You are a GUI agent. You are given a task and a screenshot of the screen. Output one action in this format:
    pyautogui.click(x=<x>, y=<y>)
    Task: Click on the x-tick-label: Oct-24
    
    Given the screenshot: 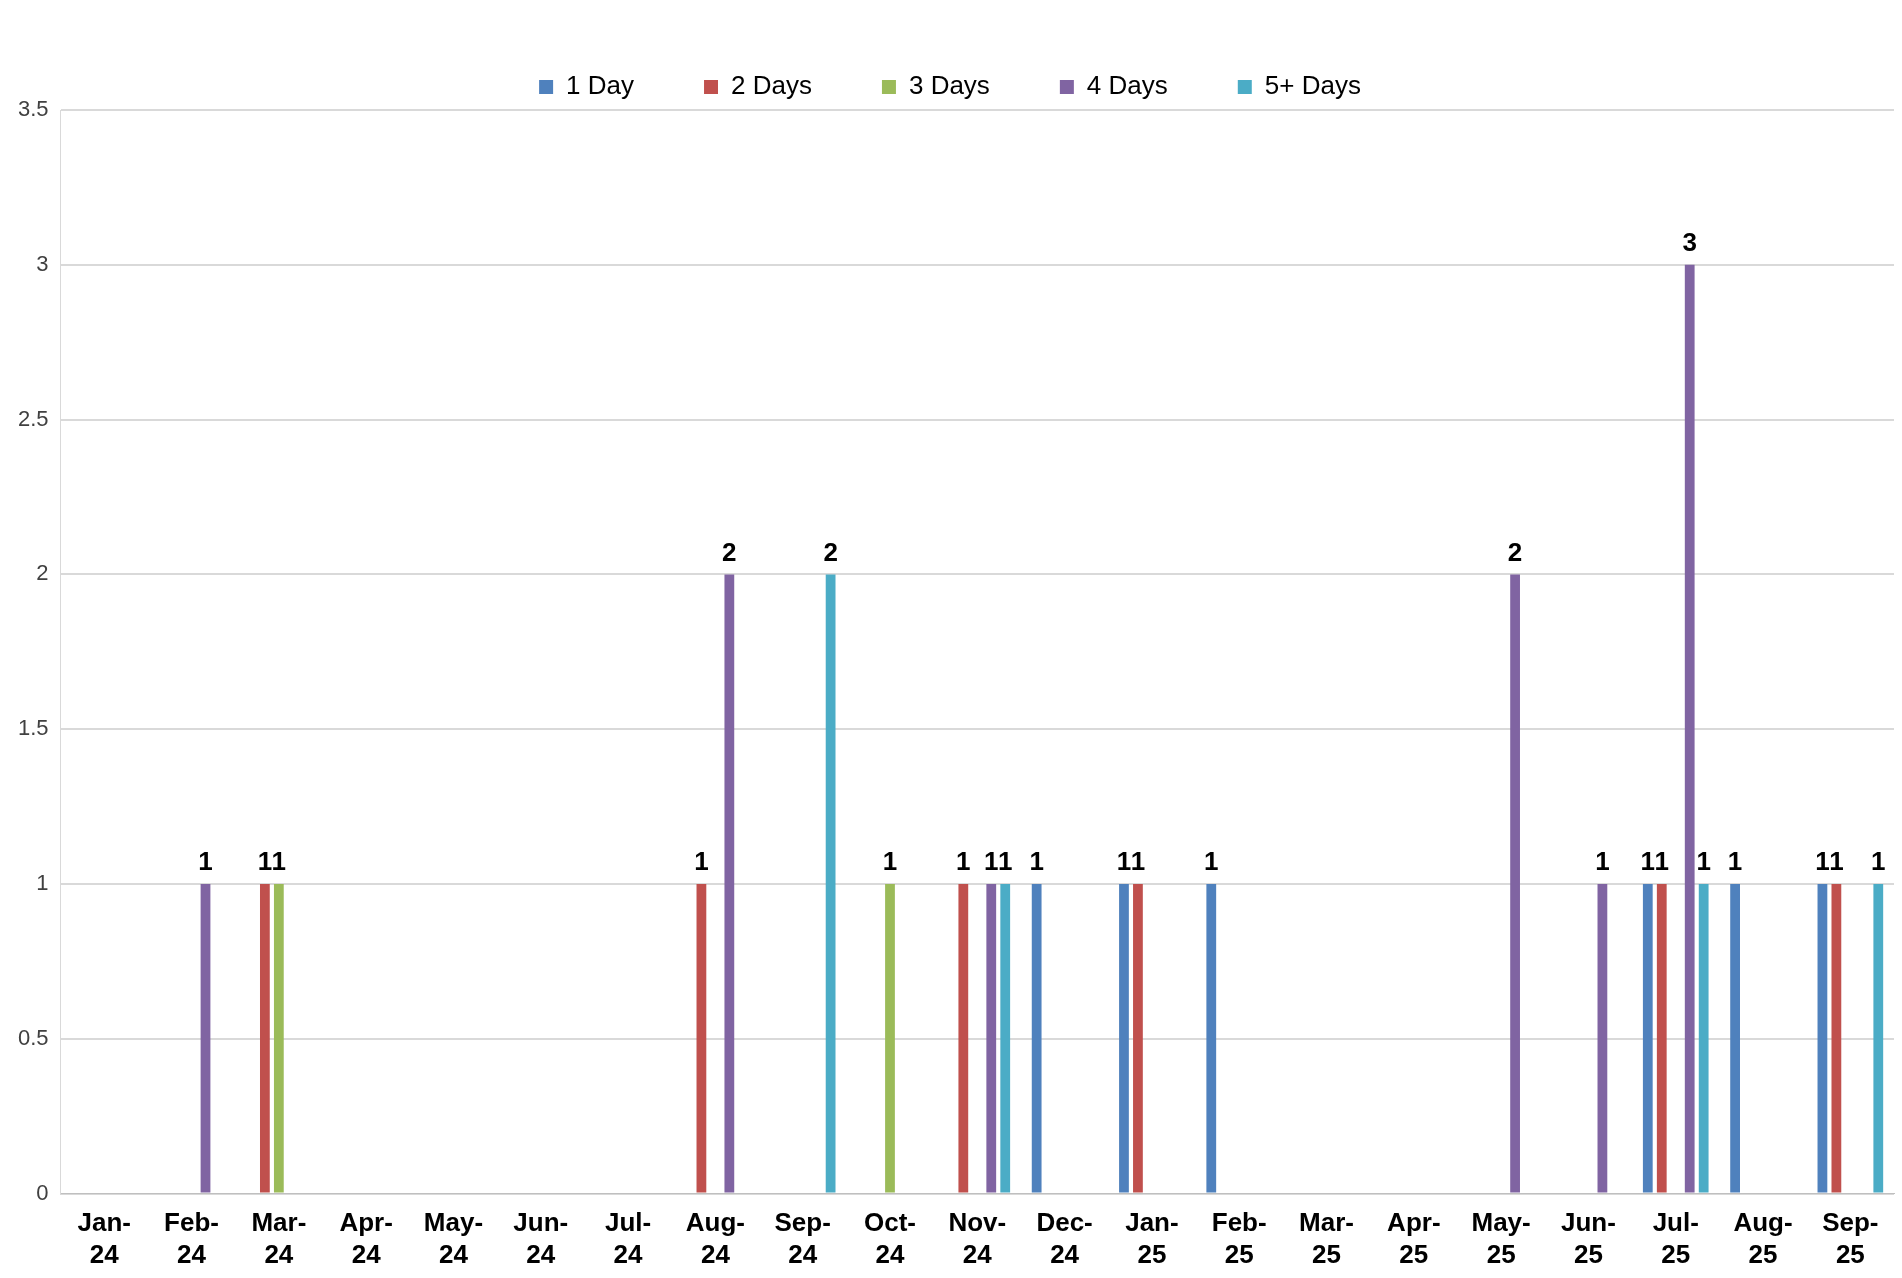 What is the action you would take?
    pyautogui.click(x=889, y=1238)
    